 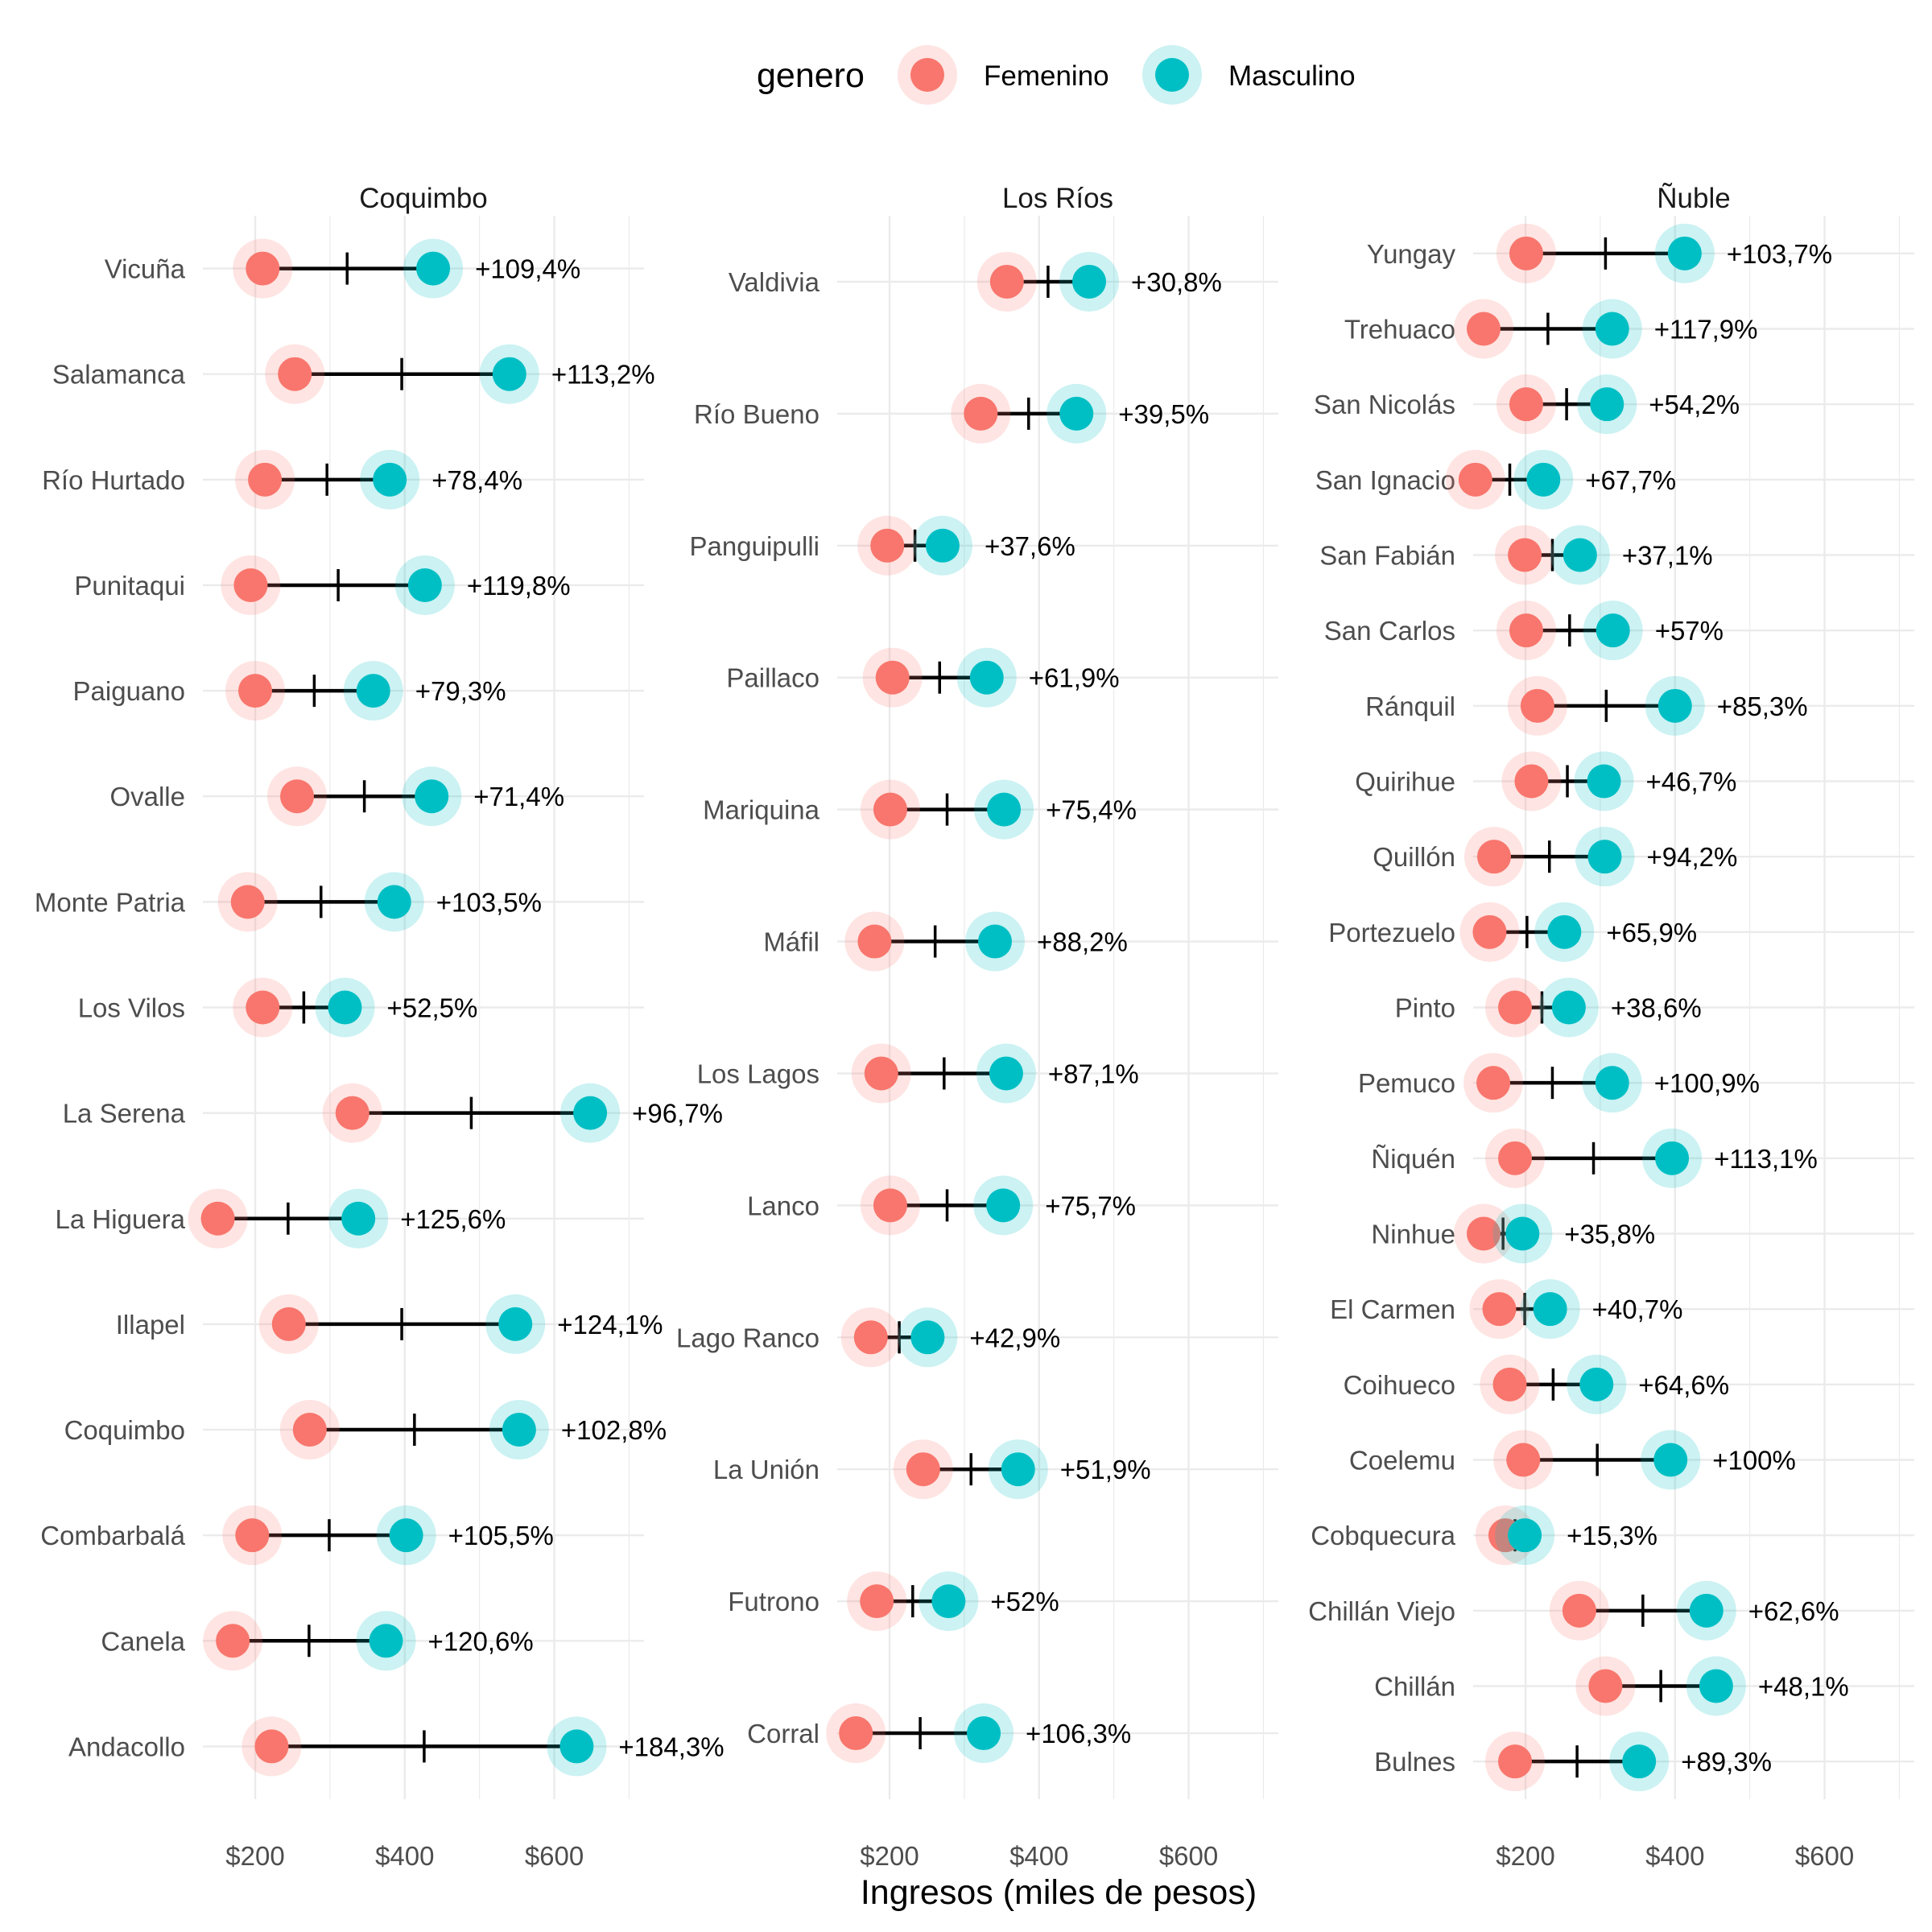 What do you see at coordinates (1074, 678) in the screenshot?
I see `gap-label: +61,9%` at bounding box center [1074, 678].